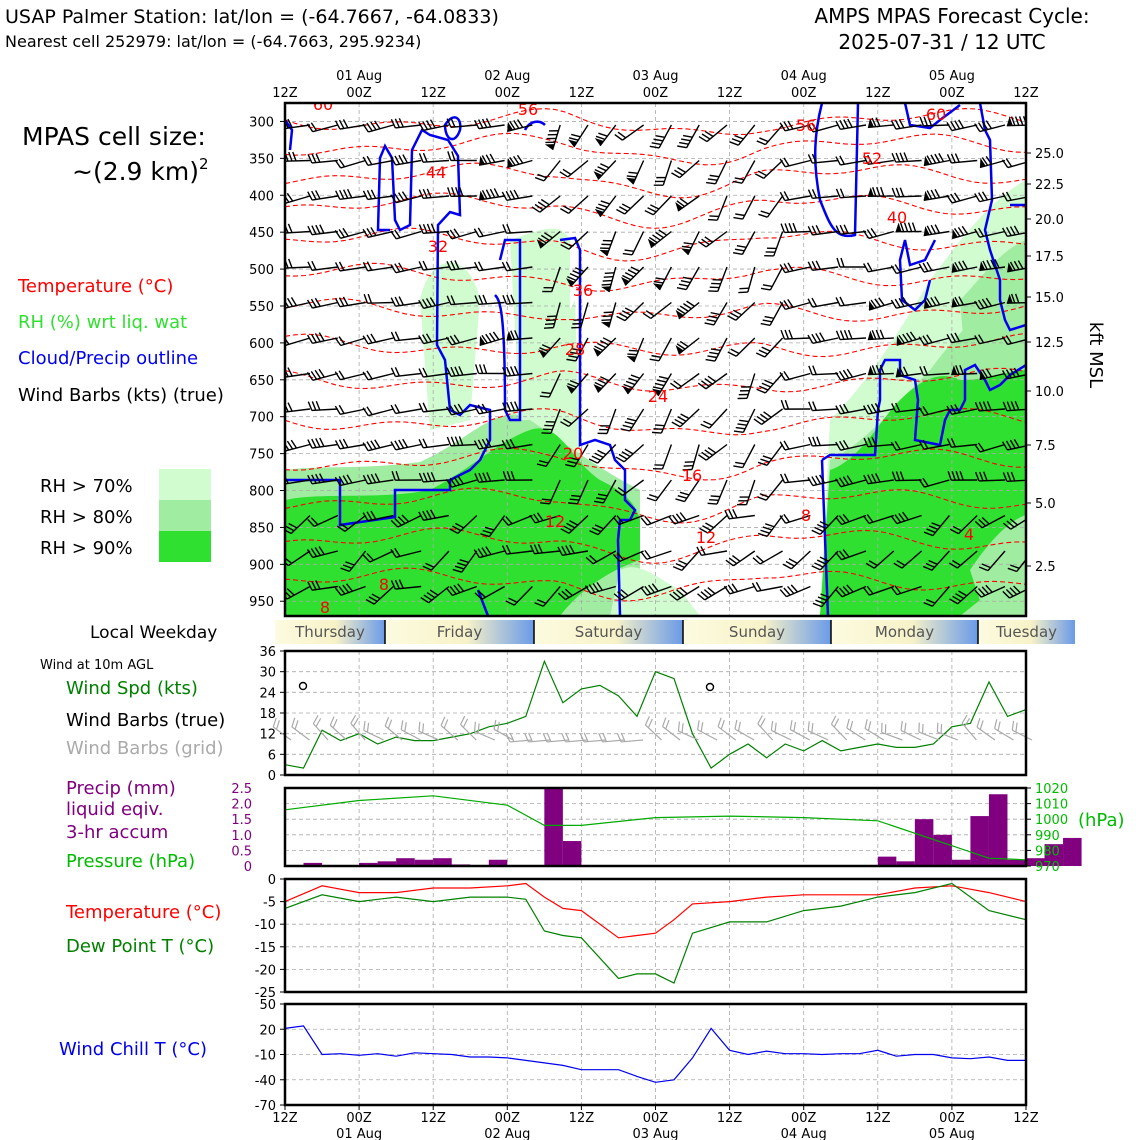  What do you see at coordinates (1026, 632) in the screenshot?
I see `weekday-label: Tuesday` at bounding box center [1026, 632].